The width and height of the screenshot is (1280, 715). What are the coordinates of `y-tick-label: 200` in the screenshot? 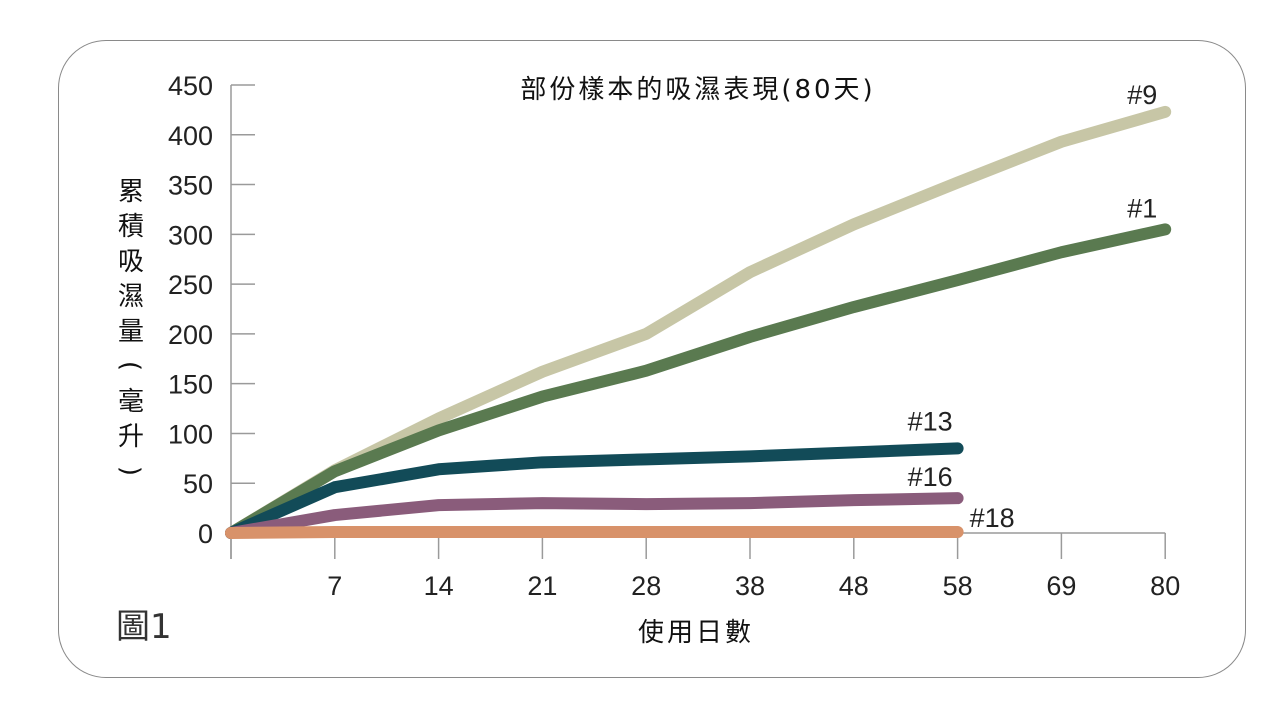 It's located at (190, 335).